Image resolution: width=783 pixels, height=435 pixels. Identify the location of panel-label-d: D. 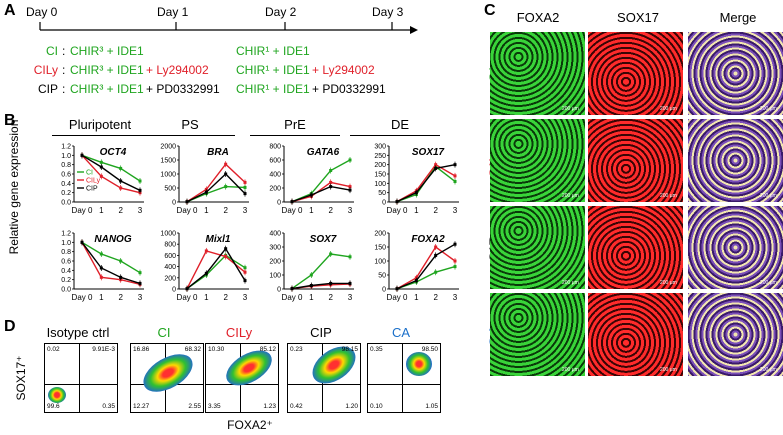
(10, 326).